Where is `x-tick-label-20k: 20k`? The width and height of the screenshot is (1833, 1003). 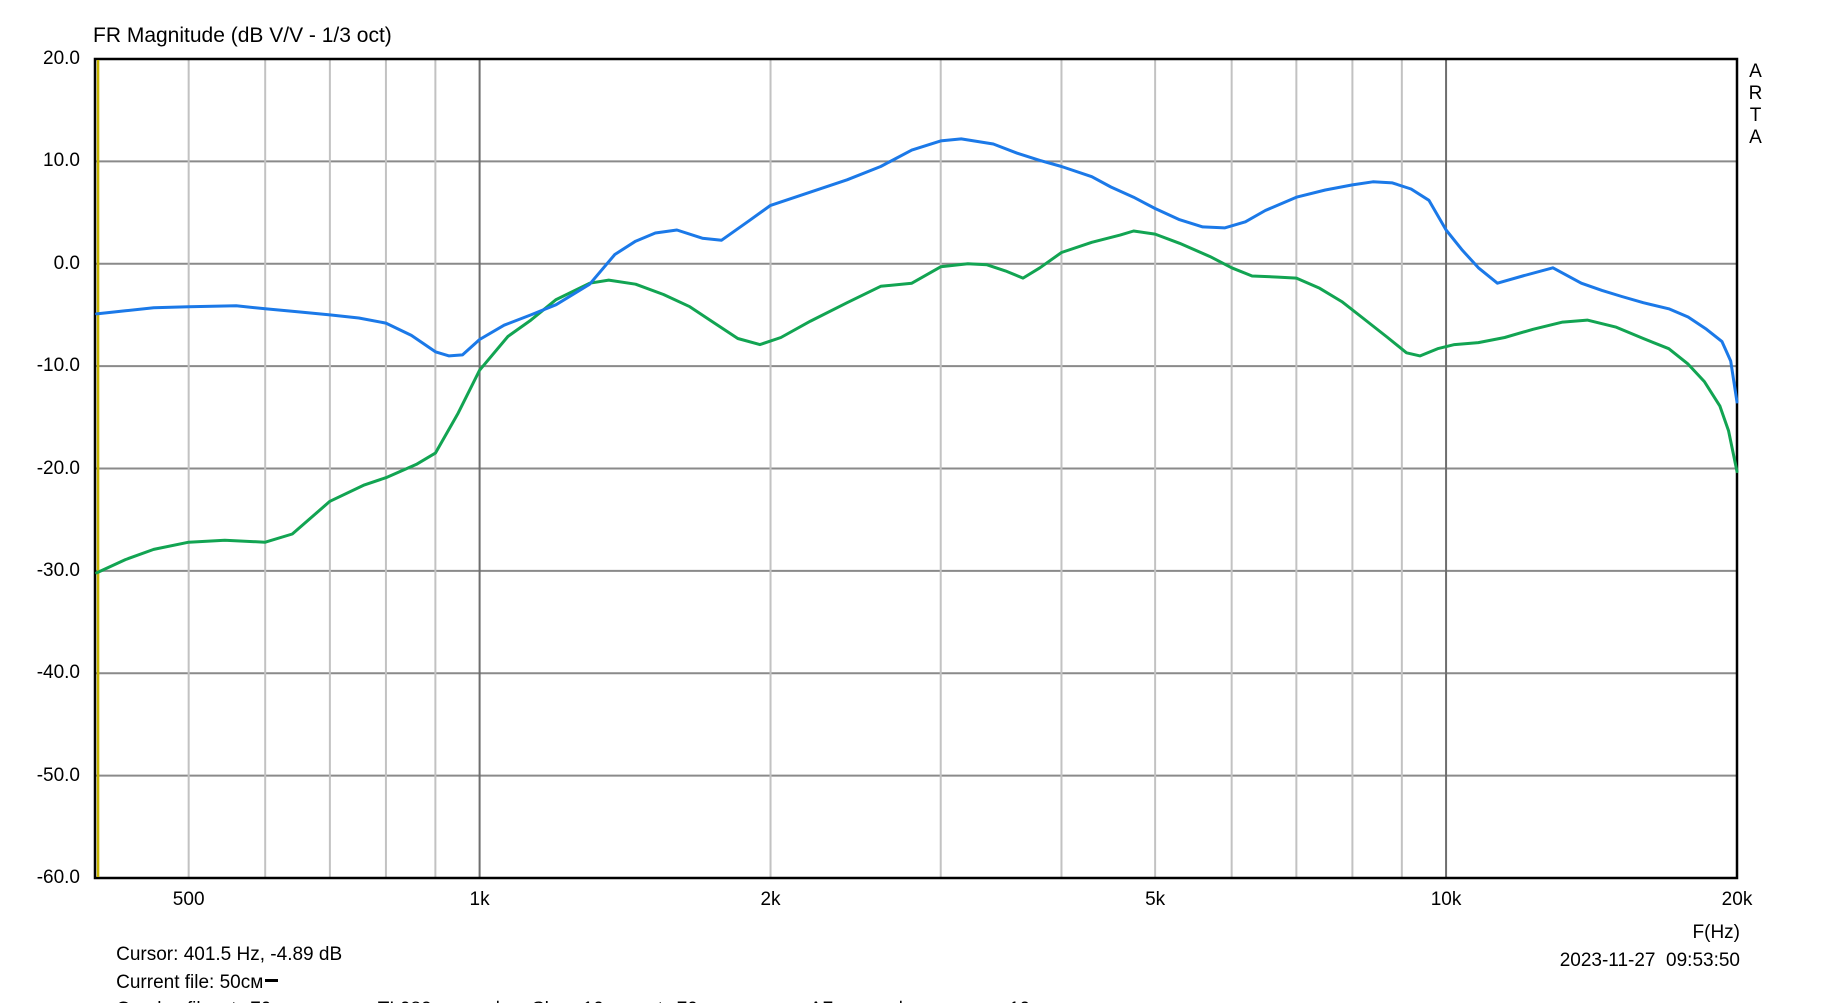
x-tick-label-20k: 20k is located at coordinates (1737, 899).